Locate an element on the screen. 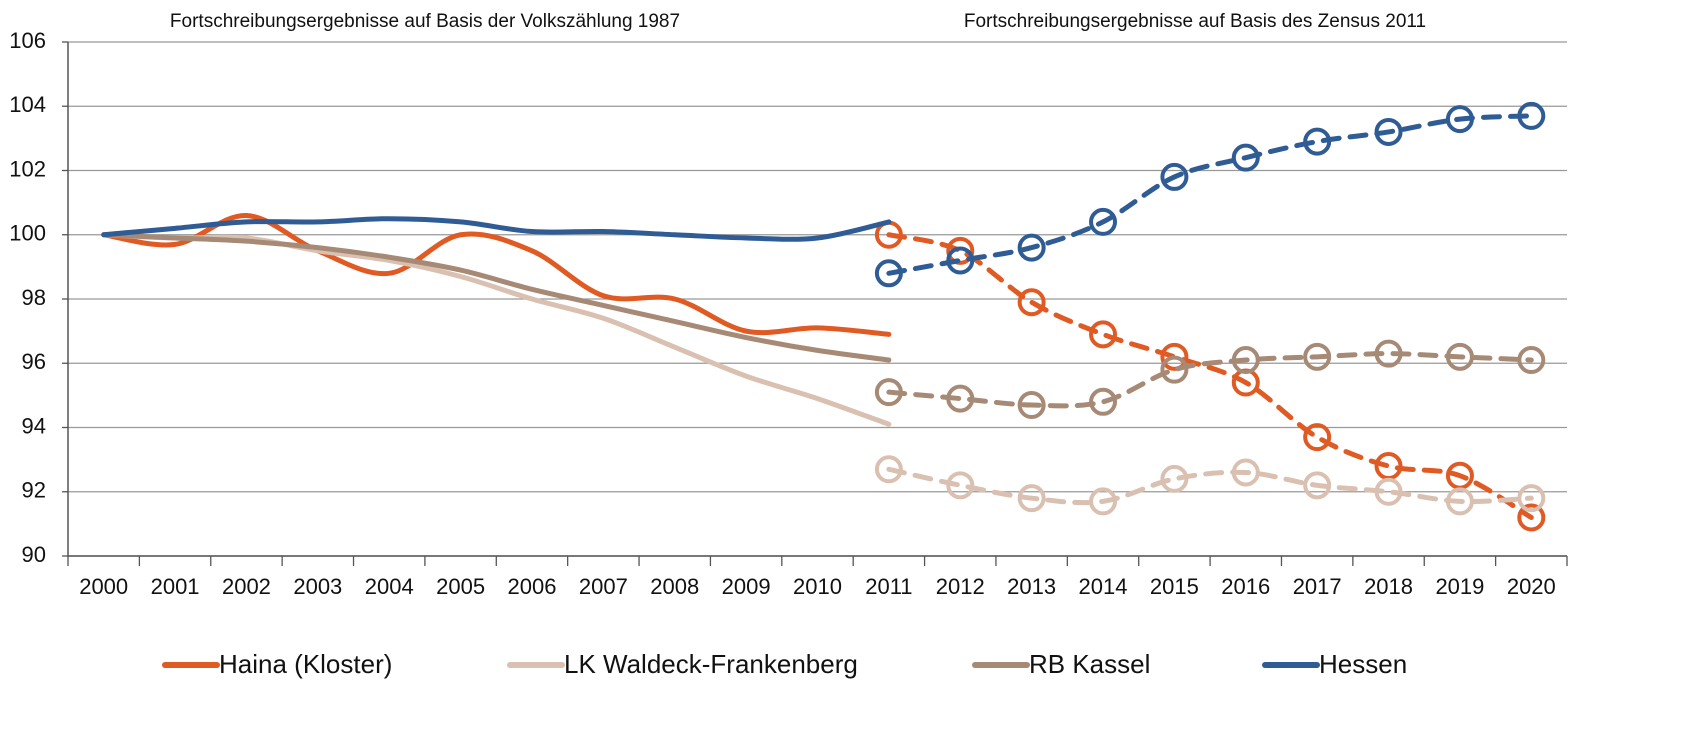 This screenshot has width=1691, height=739. legend-label: Hessen is located at coordinates (1363, 664).